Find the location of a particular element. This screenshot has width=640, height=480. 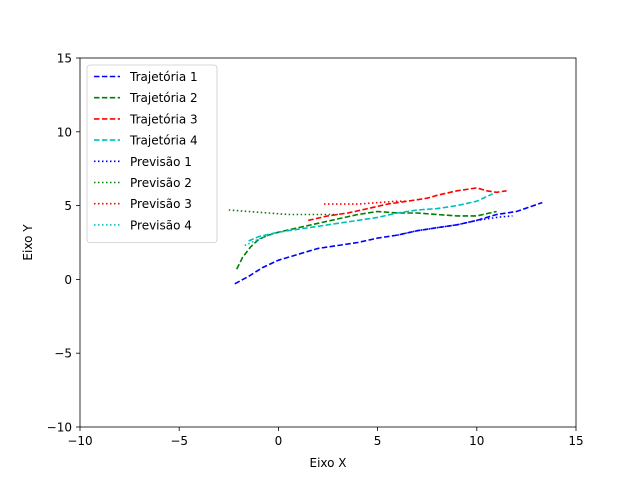

legend-label: Previsão 2 is located at coordinates (161, 183).